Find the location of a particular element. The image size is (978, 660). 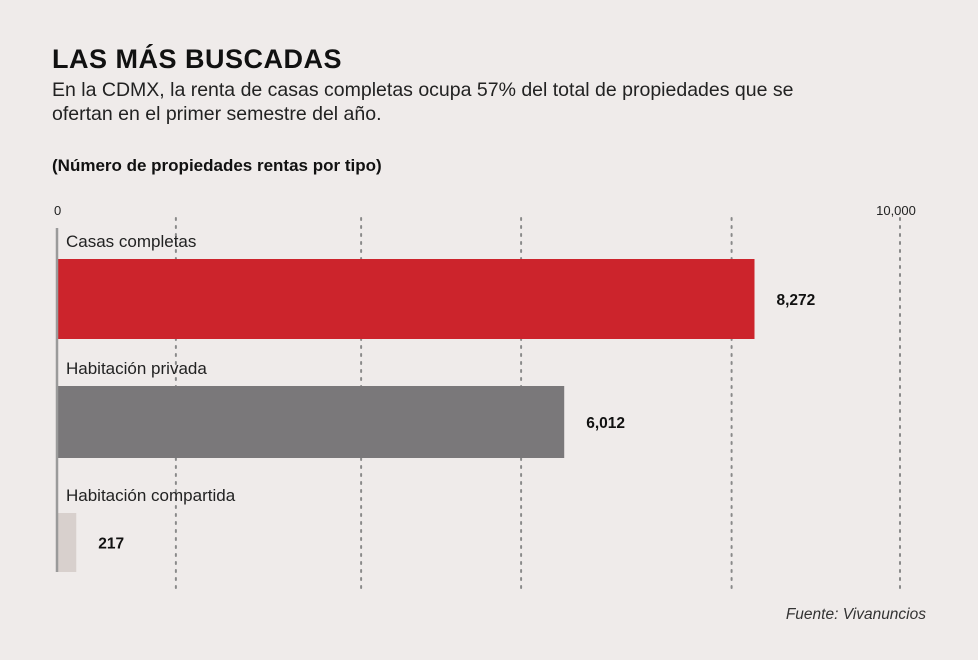

value-label-1: 6,012 is located at coordinates (605, 423).